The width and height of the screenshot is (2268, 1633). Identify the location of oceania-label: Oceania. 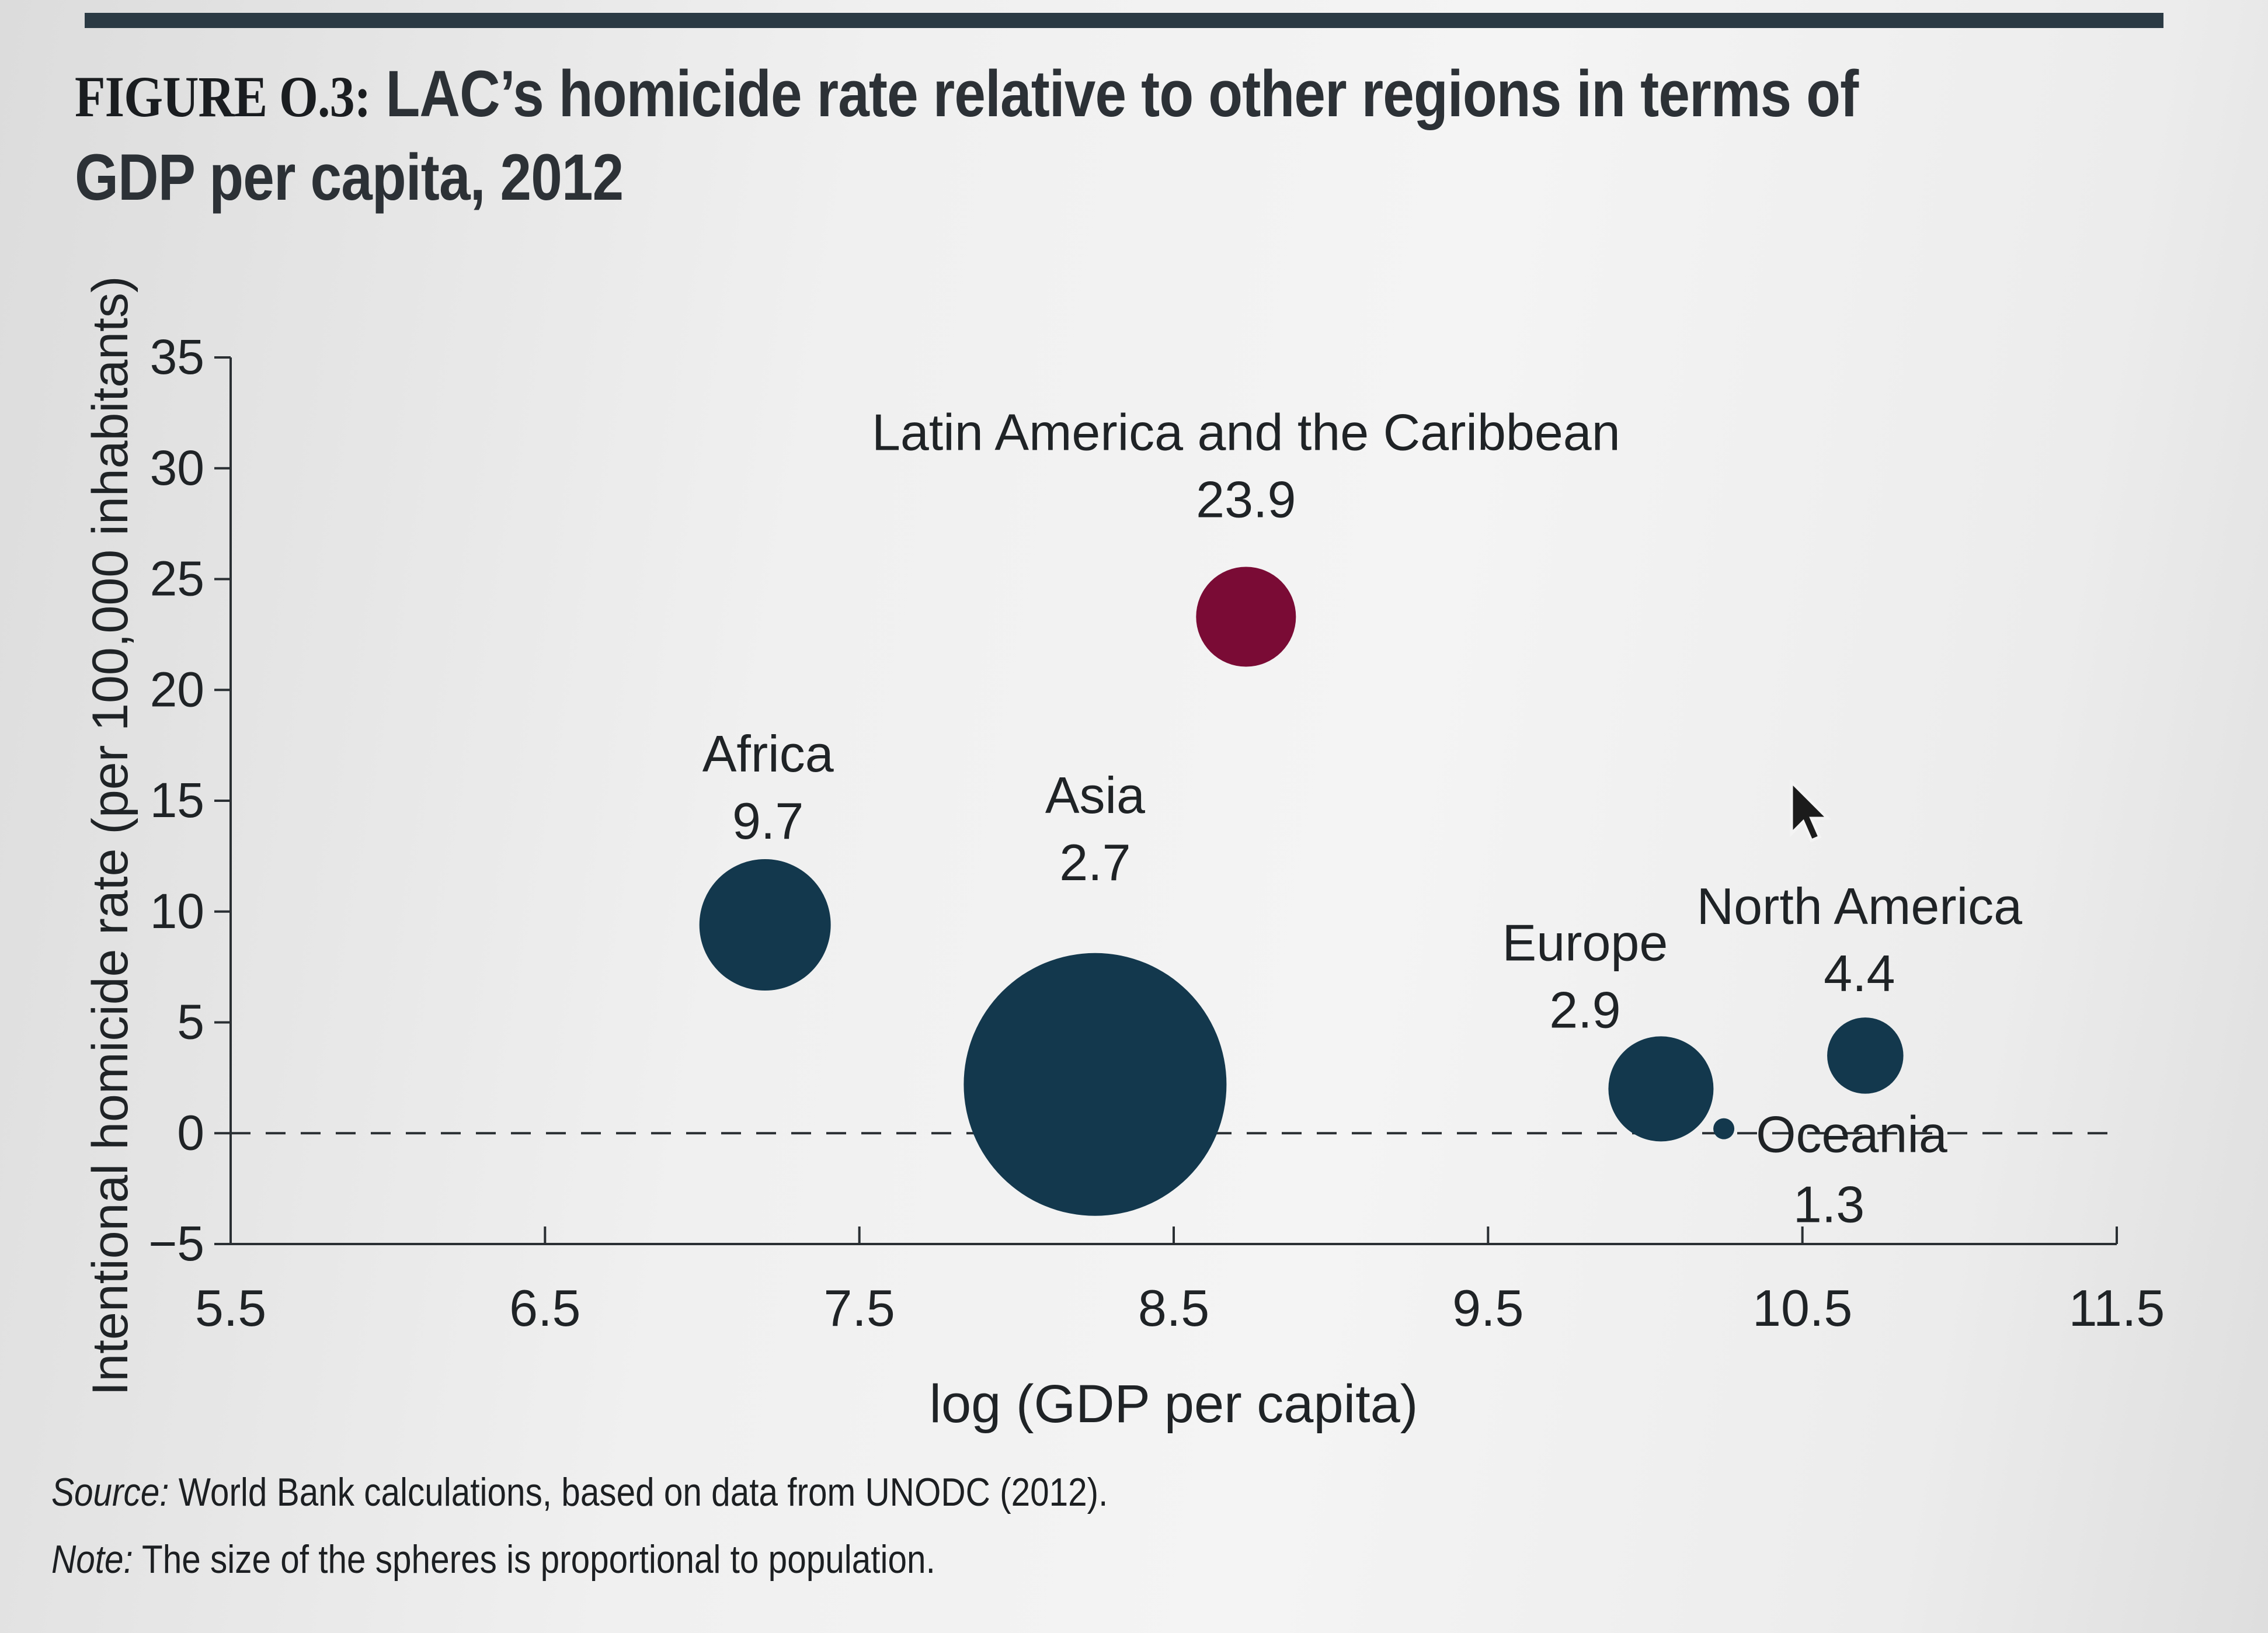
(1851, 1134).